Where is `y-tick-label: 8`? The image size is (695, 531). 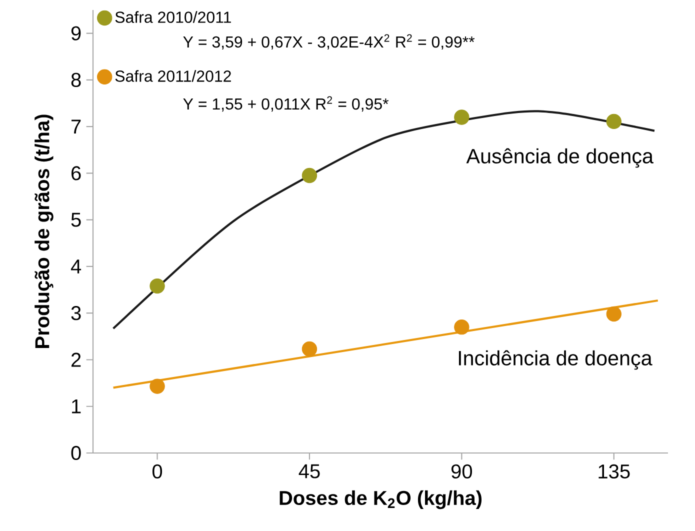 y-tick-label: 8 is located at coordinates (76, 80).